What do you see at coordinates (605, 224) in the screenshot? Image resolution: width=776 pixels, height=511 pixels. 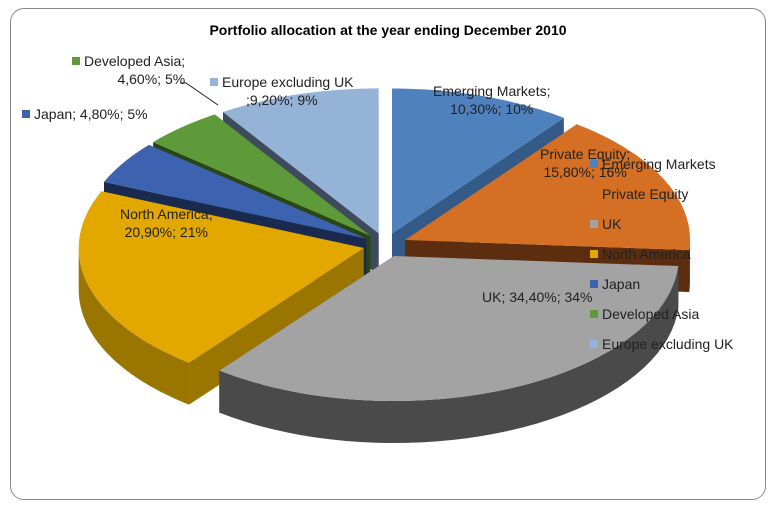 I see `legend-item-uk: UK` at bounding box center [605, 224].